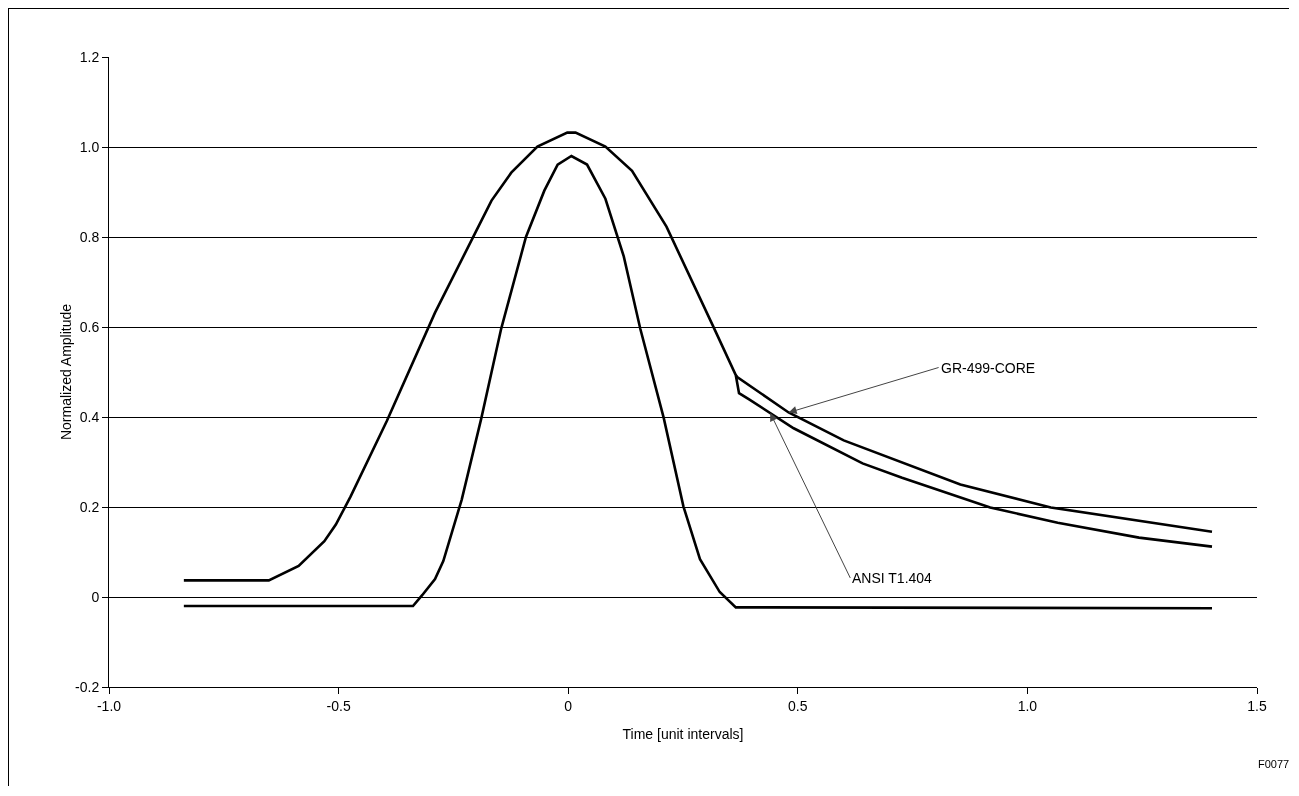  What do you see at coordinates (109, 705) in the screenshot?
I see `x-tick-label: -1.0` at bounding box center [109, 705].